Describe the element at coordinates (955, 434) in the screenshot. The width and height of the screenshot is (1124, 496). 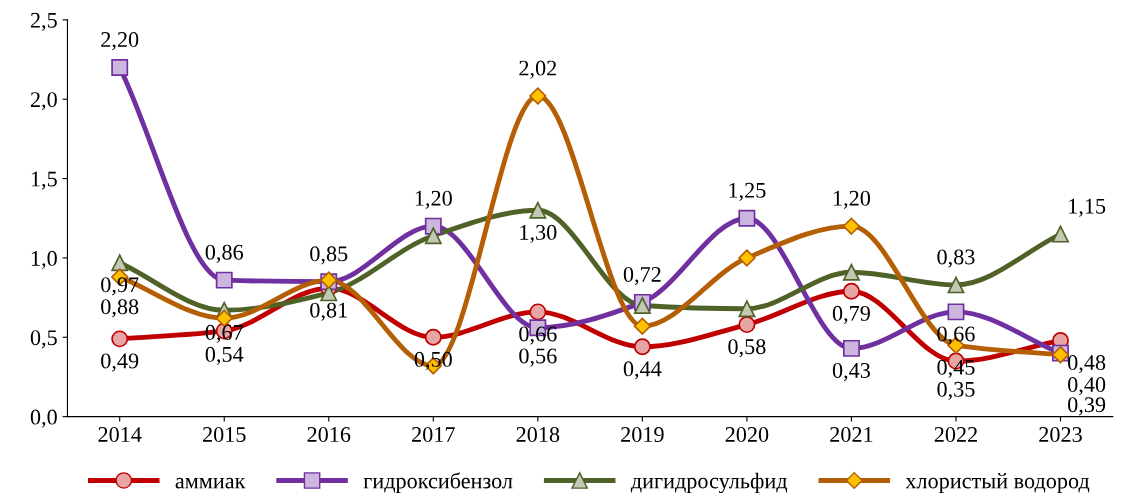
I see `x-tick-label: 2022` at that location.